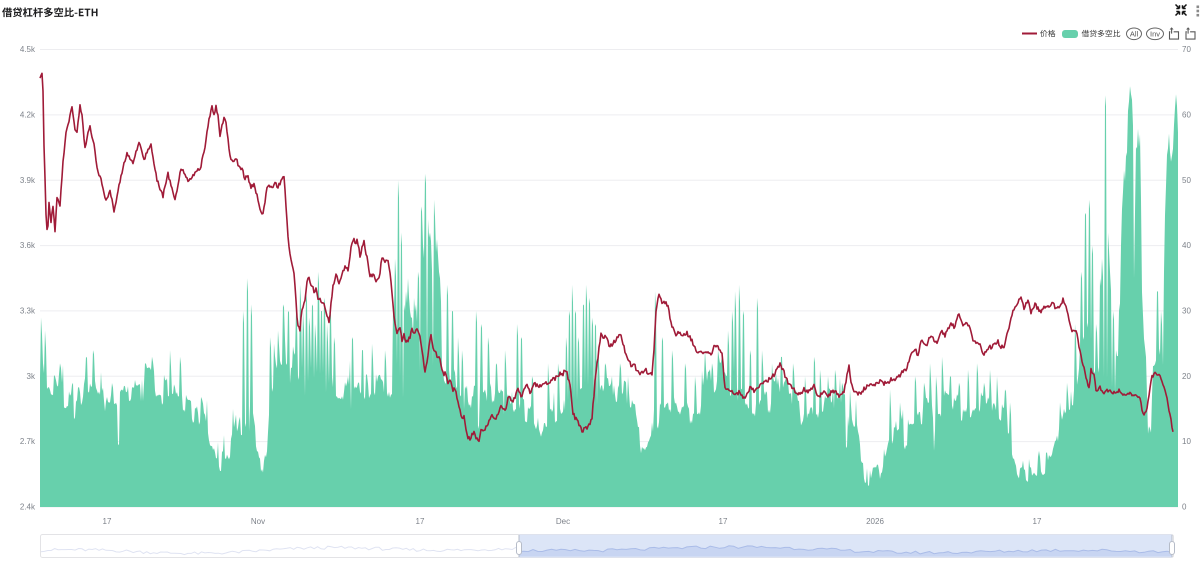 The image size is (1200, 572). What do you see at coordinates (28, 245) in the screenshot?
I see `svg-text: 3.6k` at bounding box center [28, 245].